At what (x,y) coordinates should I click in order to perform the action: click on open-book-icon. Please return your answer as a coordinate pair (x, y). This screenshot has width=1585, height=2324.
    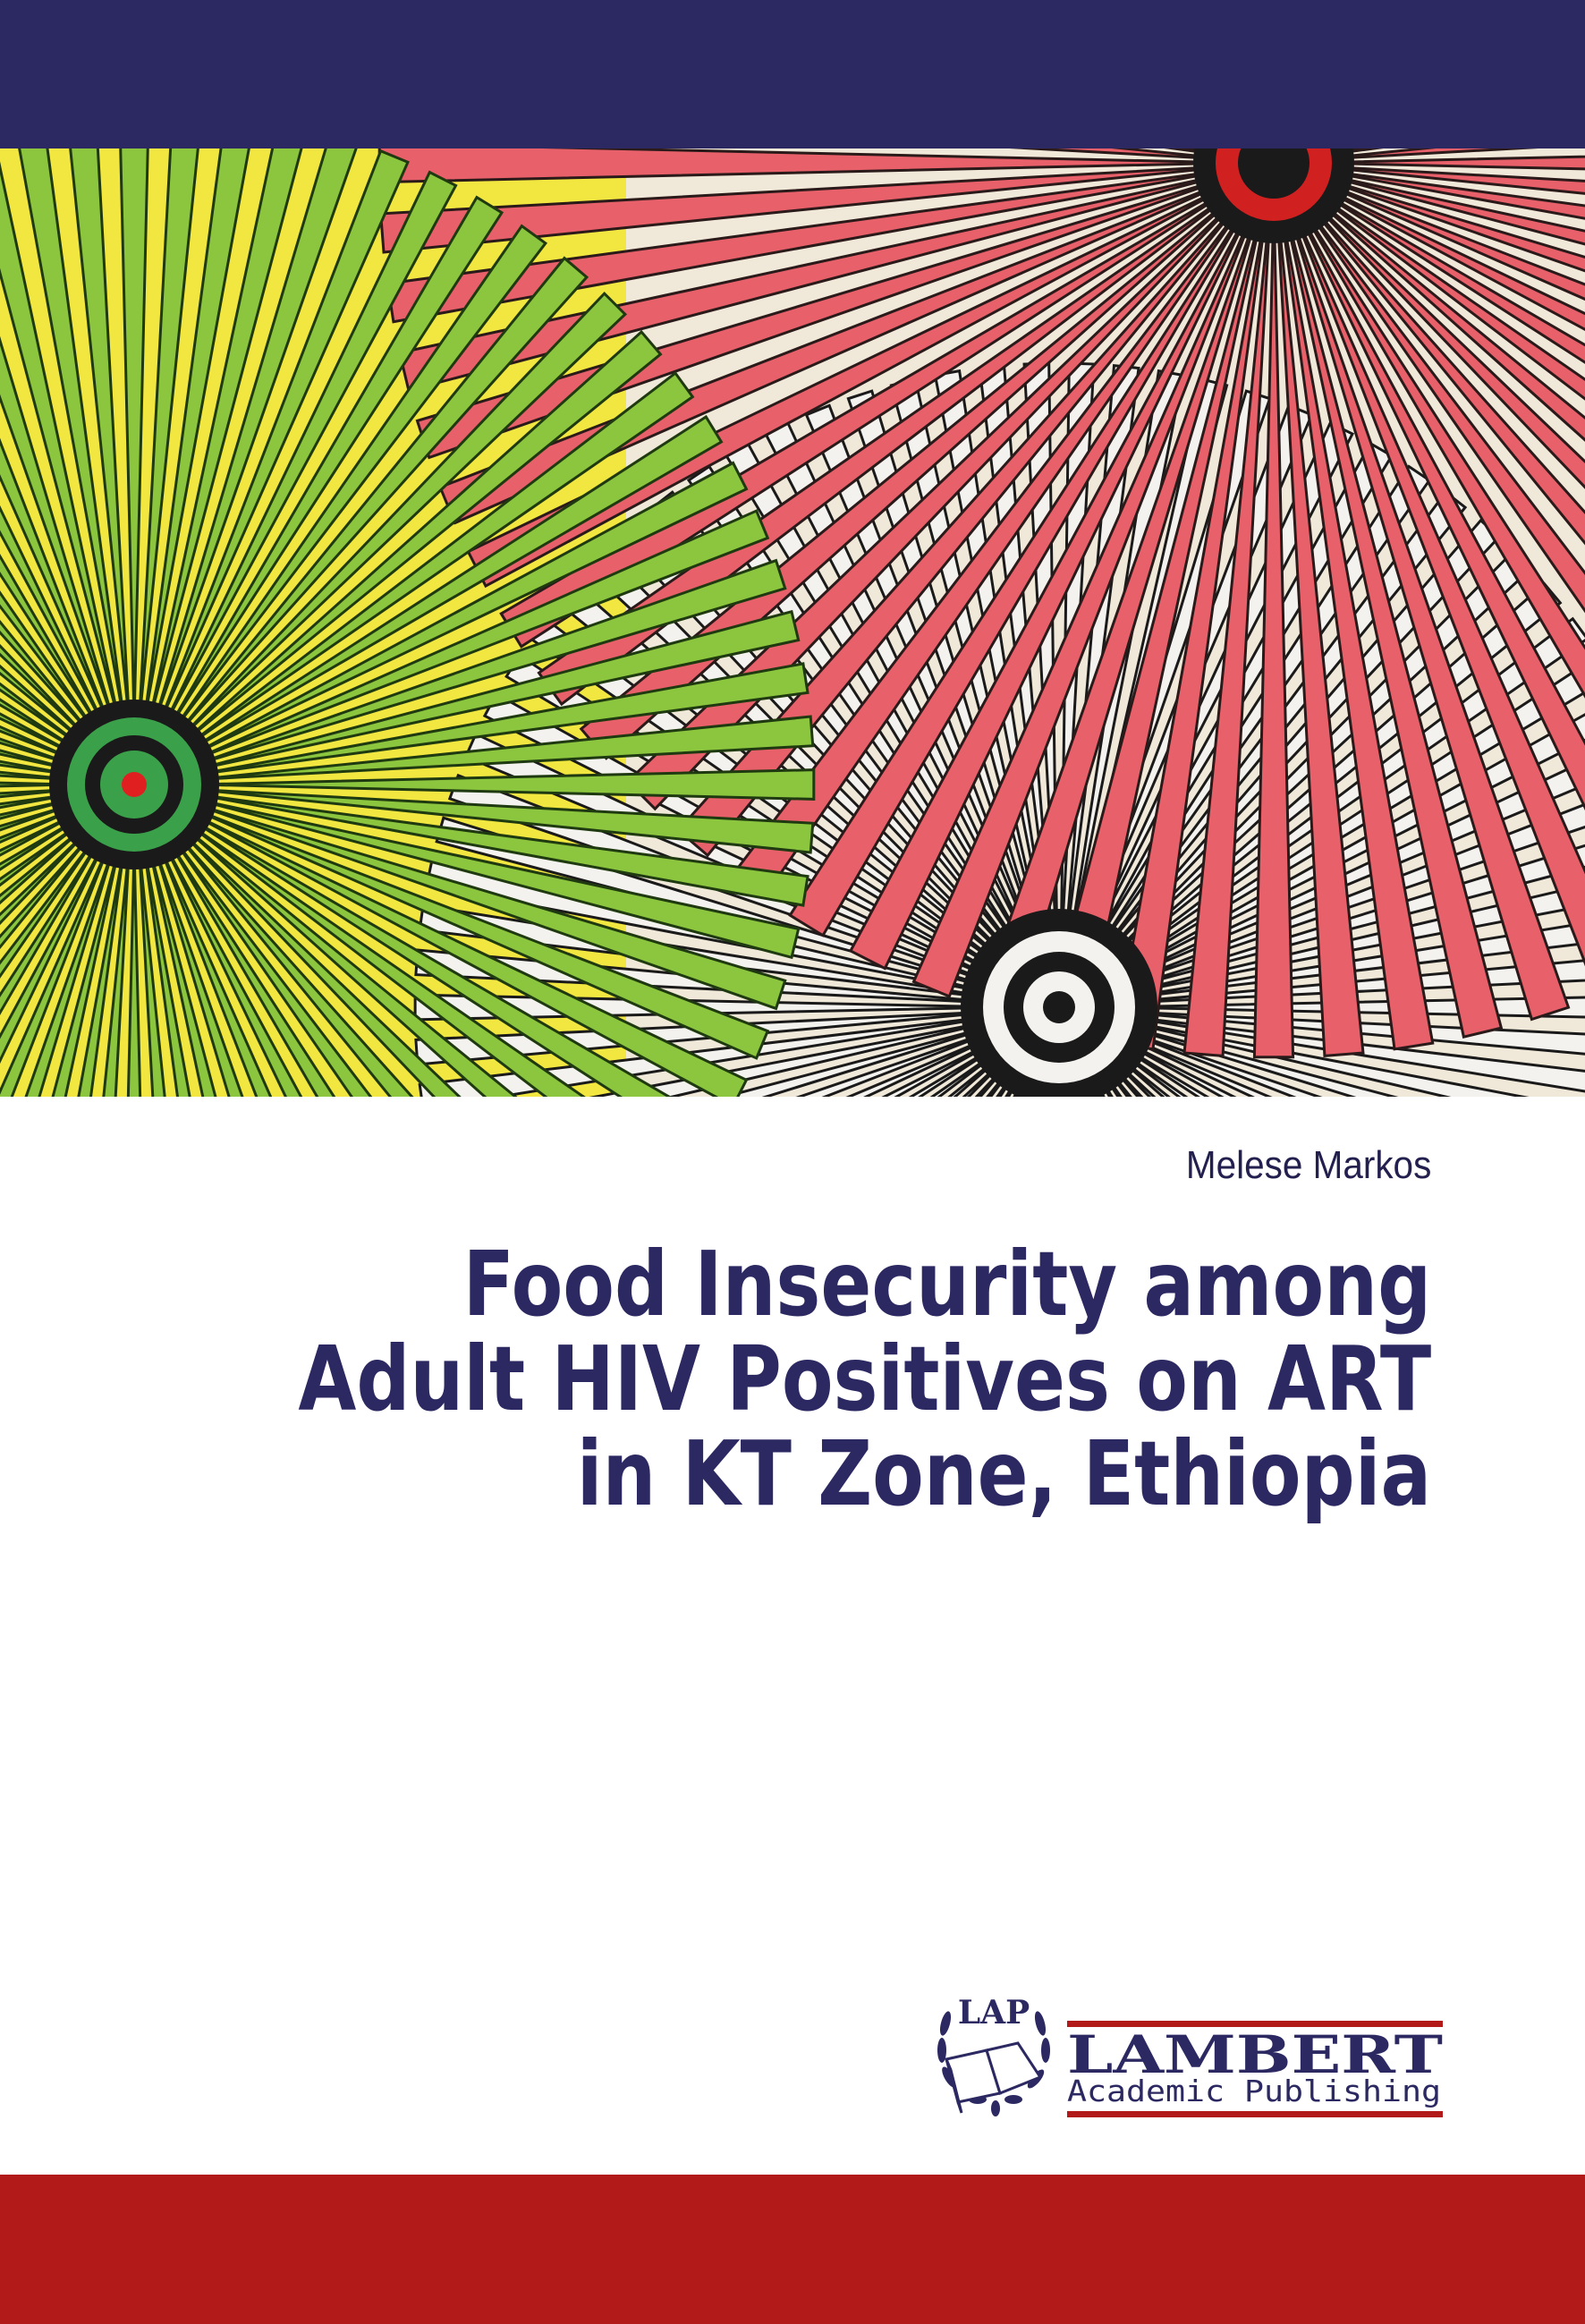
    Looking at the image, I should click on (994, 2077).